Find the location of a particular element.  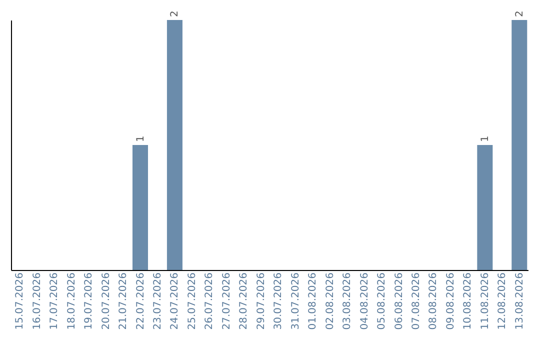

x-tick-label: 27.07.2026 is located at coordinates (226, 301).